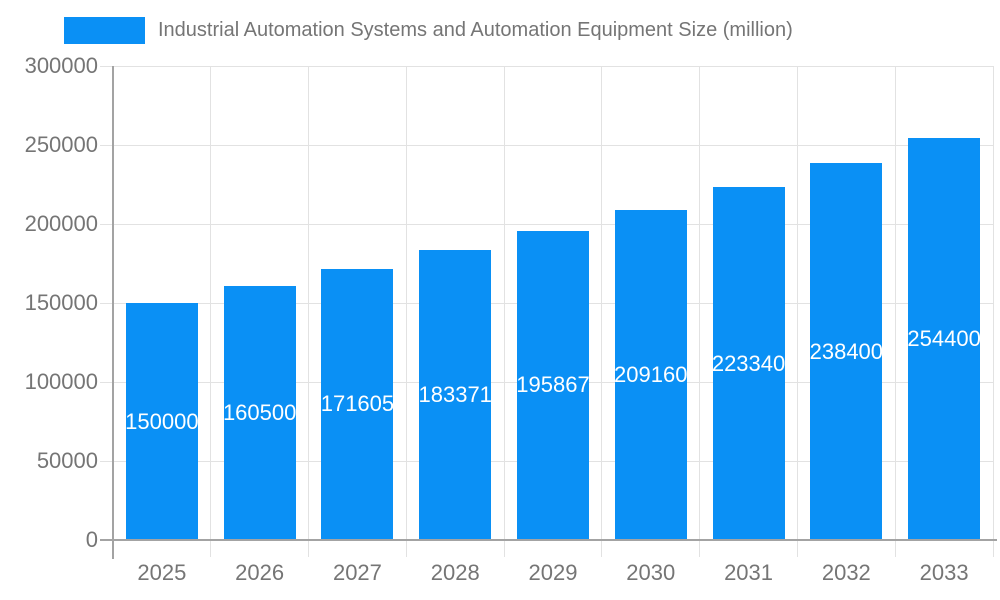  I want to click on bar-value-label: 254400, so click(944, 339).